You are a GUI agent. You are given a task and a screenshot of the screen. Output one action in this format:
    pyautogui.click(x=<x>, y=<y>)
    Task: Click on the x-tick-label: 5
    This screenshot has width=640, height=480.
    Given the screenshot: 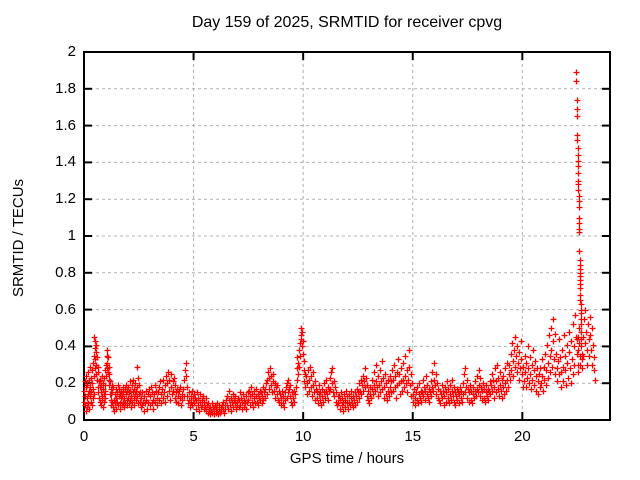 What is the action you would take?
    pyautogui.click(x=193, y=436)
    